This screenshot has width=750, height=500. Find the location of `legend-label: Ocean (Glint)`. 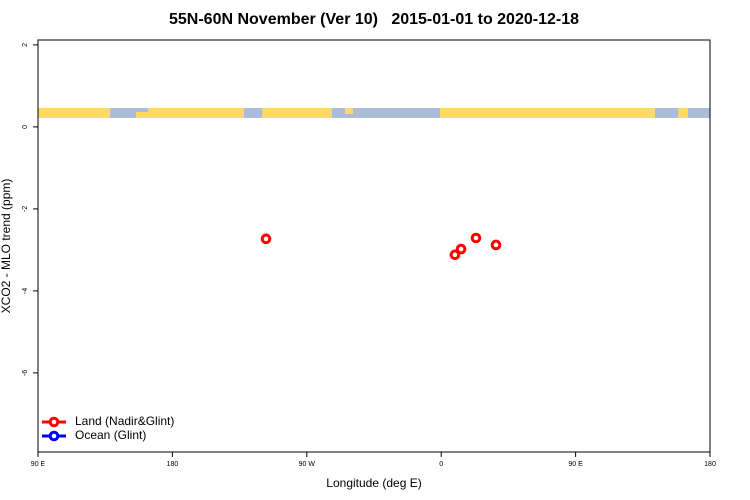

legend-label: Ocean (Glint) is located at coordinates (110, 435).